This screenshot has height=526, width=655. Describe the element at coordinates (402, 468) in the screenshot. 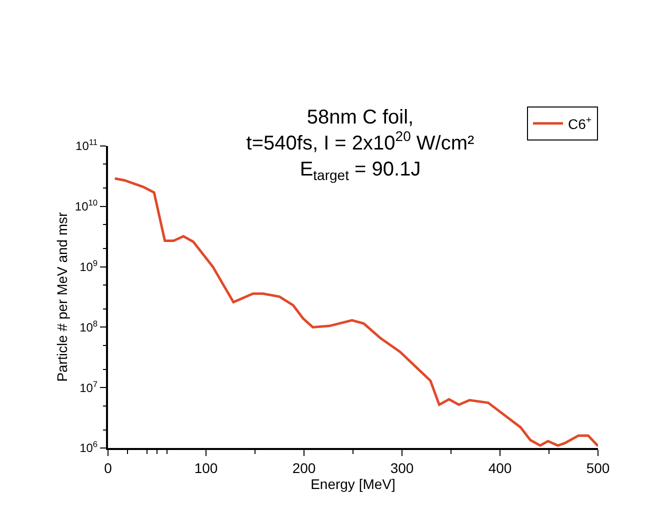

I see `x-tick-label: 300` at that location.